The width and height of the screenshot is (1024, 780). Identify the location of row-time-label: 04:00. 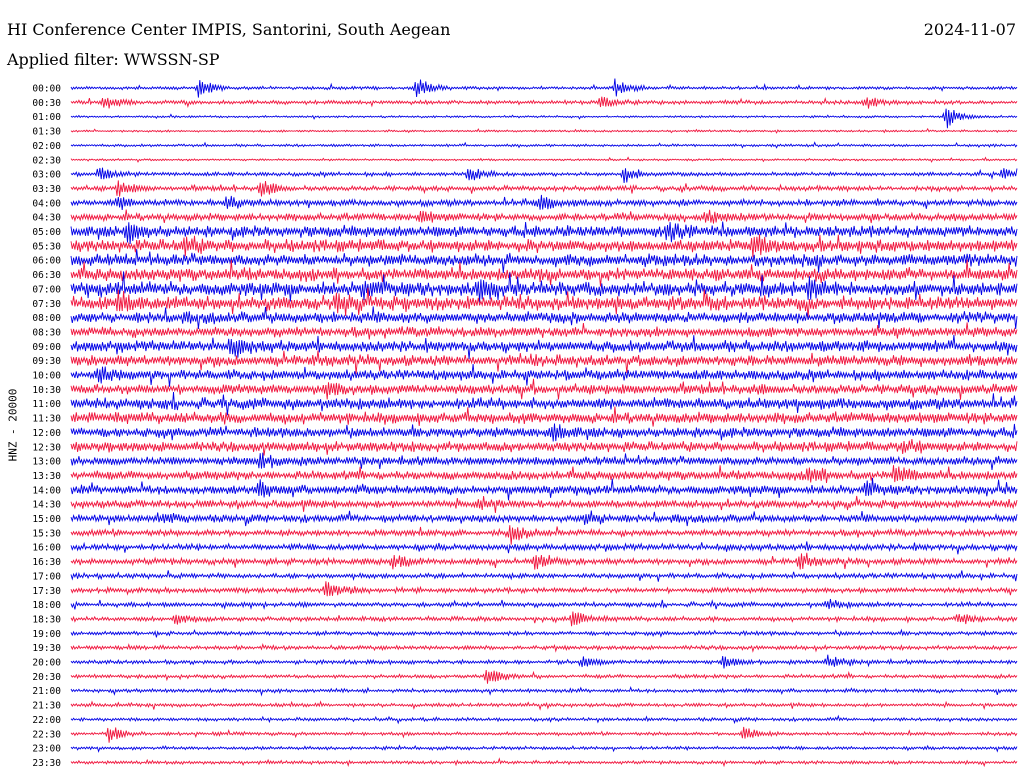
(46, 203).